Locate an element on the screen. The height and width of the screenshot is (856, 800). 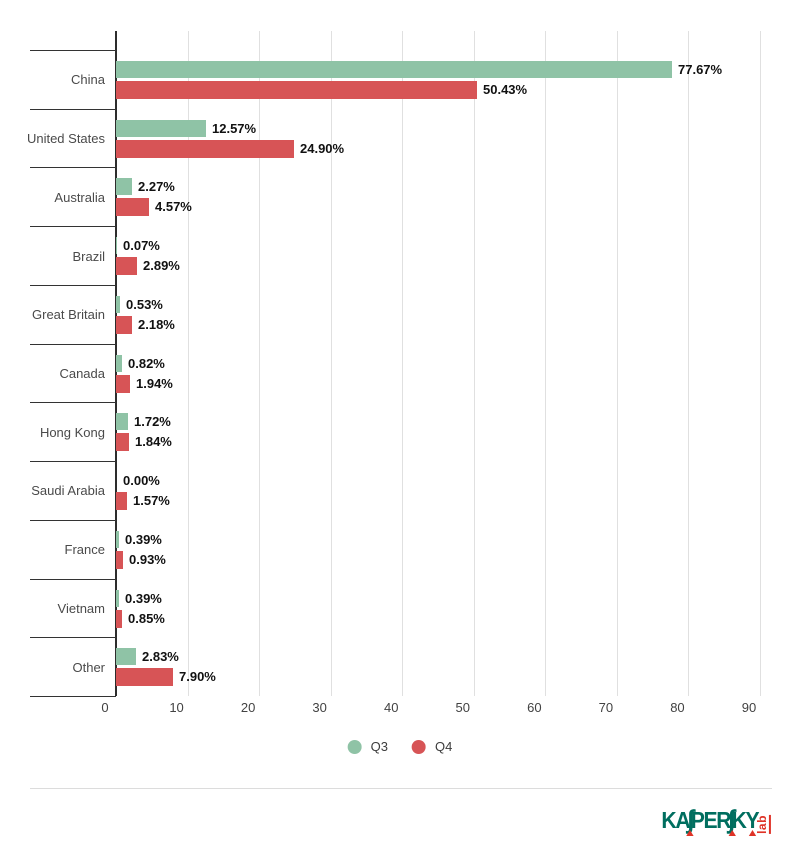
category-label: Australia is located at coordinates (79, 197).